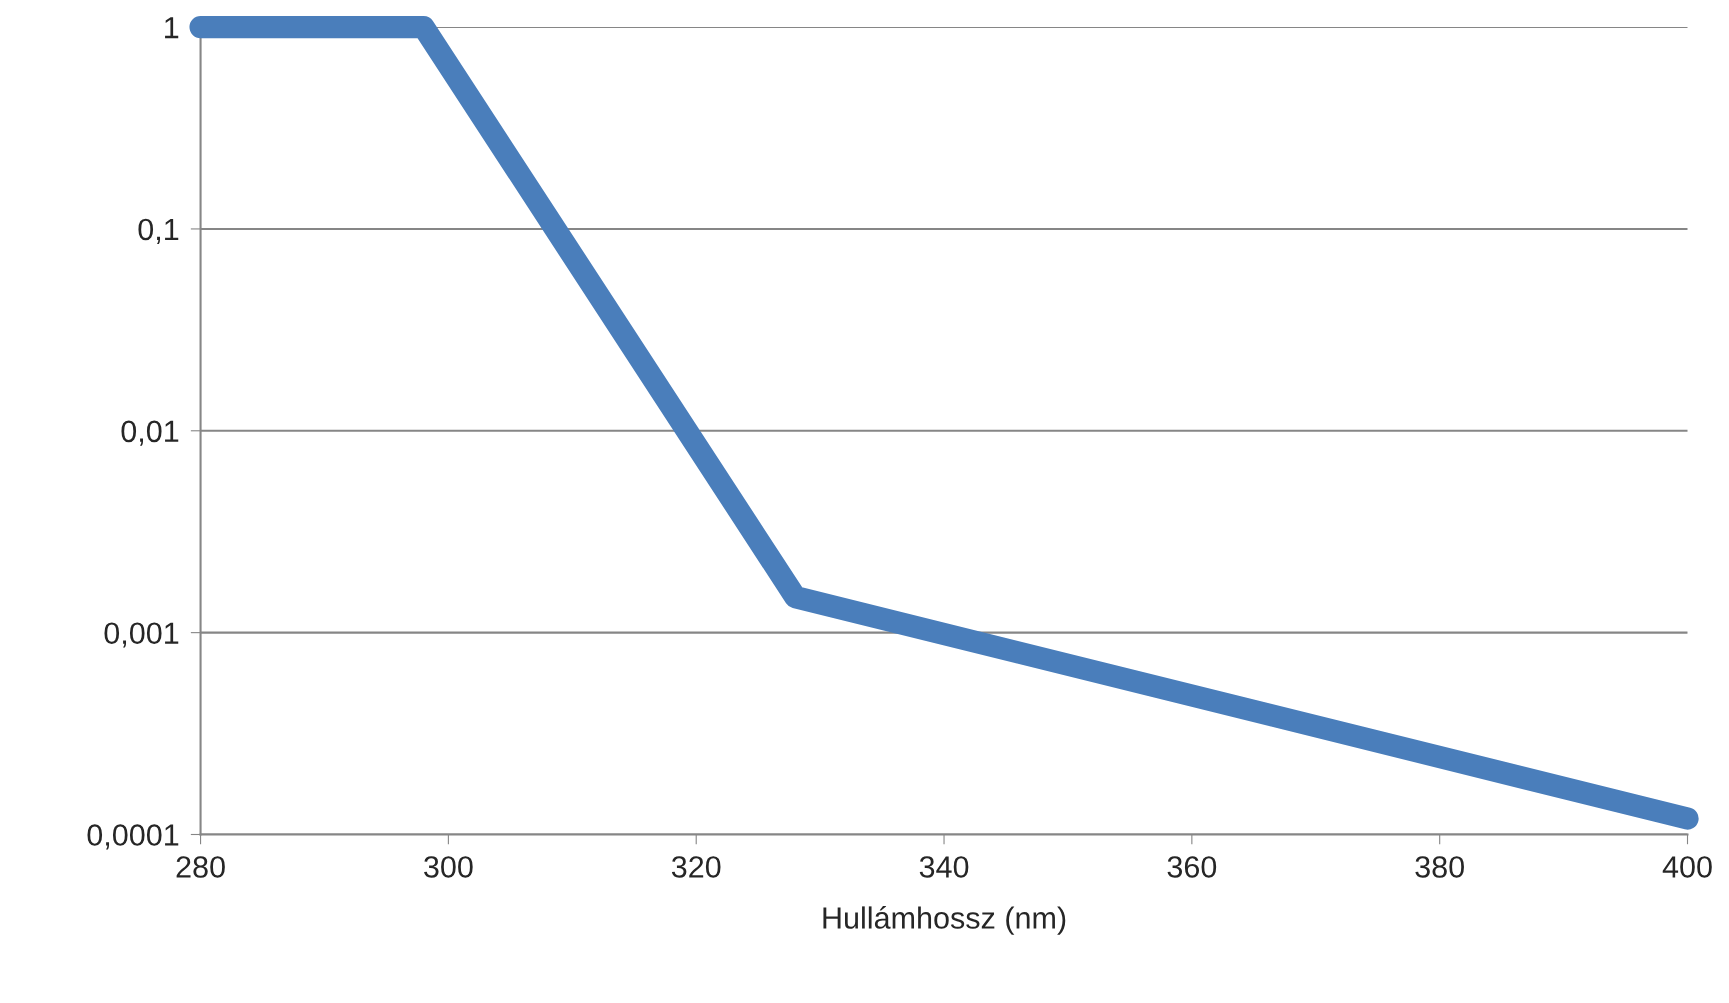  Describe the element at coordinates (944, 920) in the screenshot. I see `x-axis-title: Hullámhossz (nm)` at that location.